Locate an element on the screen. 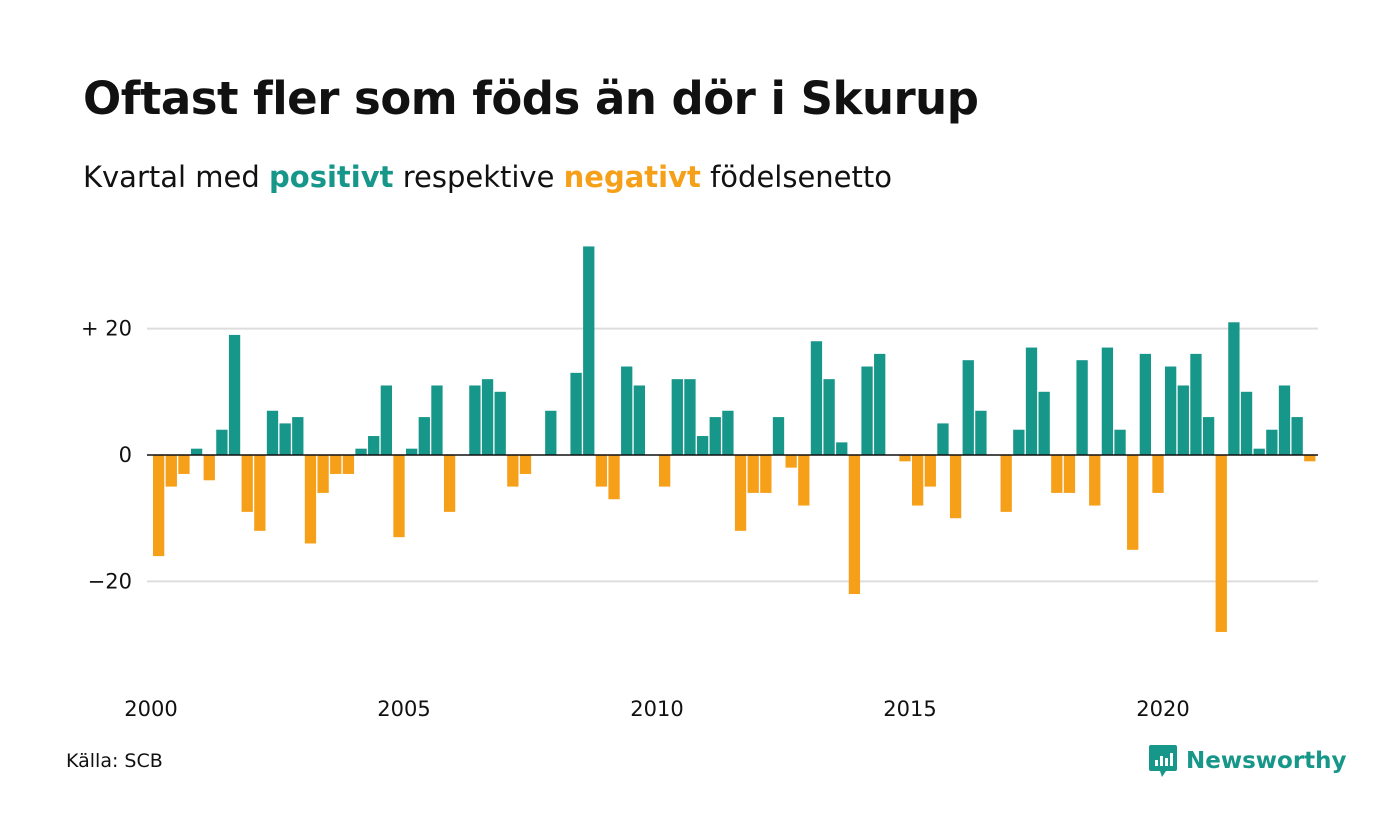 This screenshot has width=1400, height=840. subtitle-middle: respektive is located at coordinates (478, 177).